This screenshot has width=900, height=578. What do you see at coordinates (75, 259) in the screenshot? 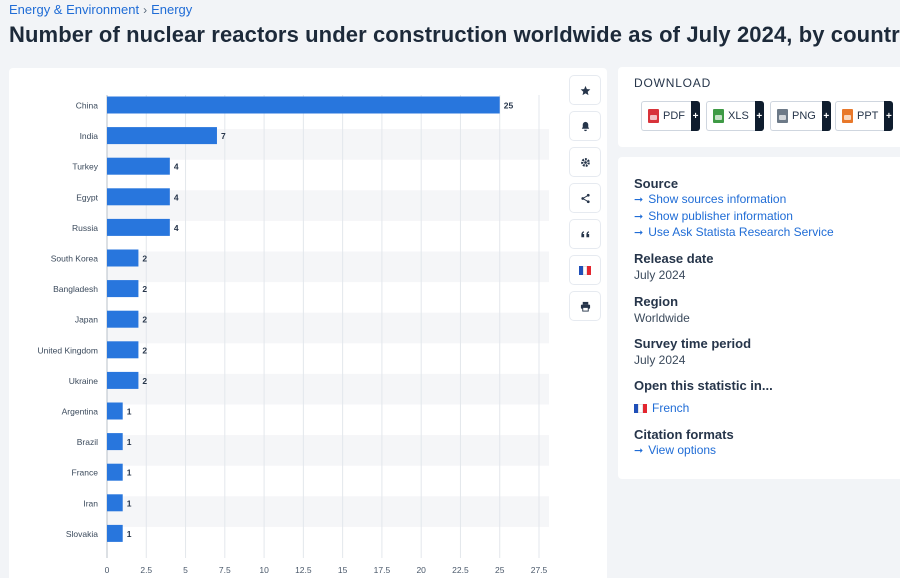
I see `category-label: South Korea` at bounding box center [75, 259].